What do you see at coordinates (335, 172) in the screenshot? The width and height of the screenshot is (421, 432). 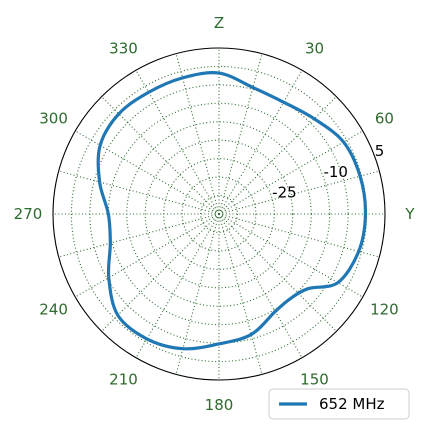 I see `radial-tick-label: -10` at bounding box center [335, 172].